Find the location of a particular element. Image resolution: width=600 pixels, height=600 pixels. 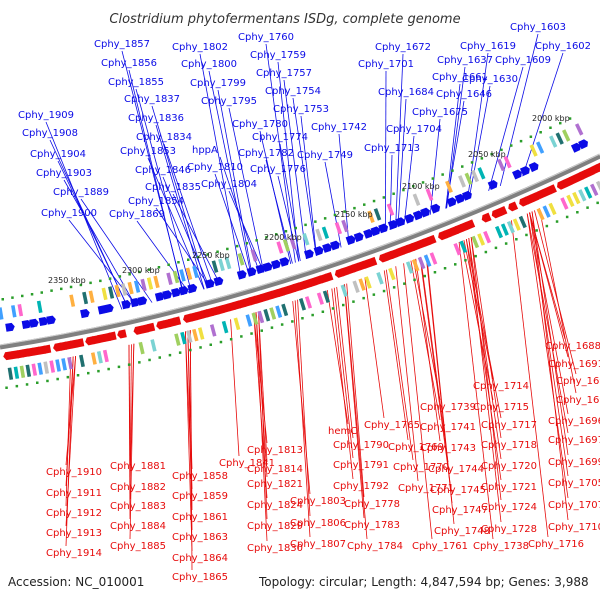

forward-gene-label: Cphy_1889 is located at coordinates (81, 192).